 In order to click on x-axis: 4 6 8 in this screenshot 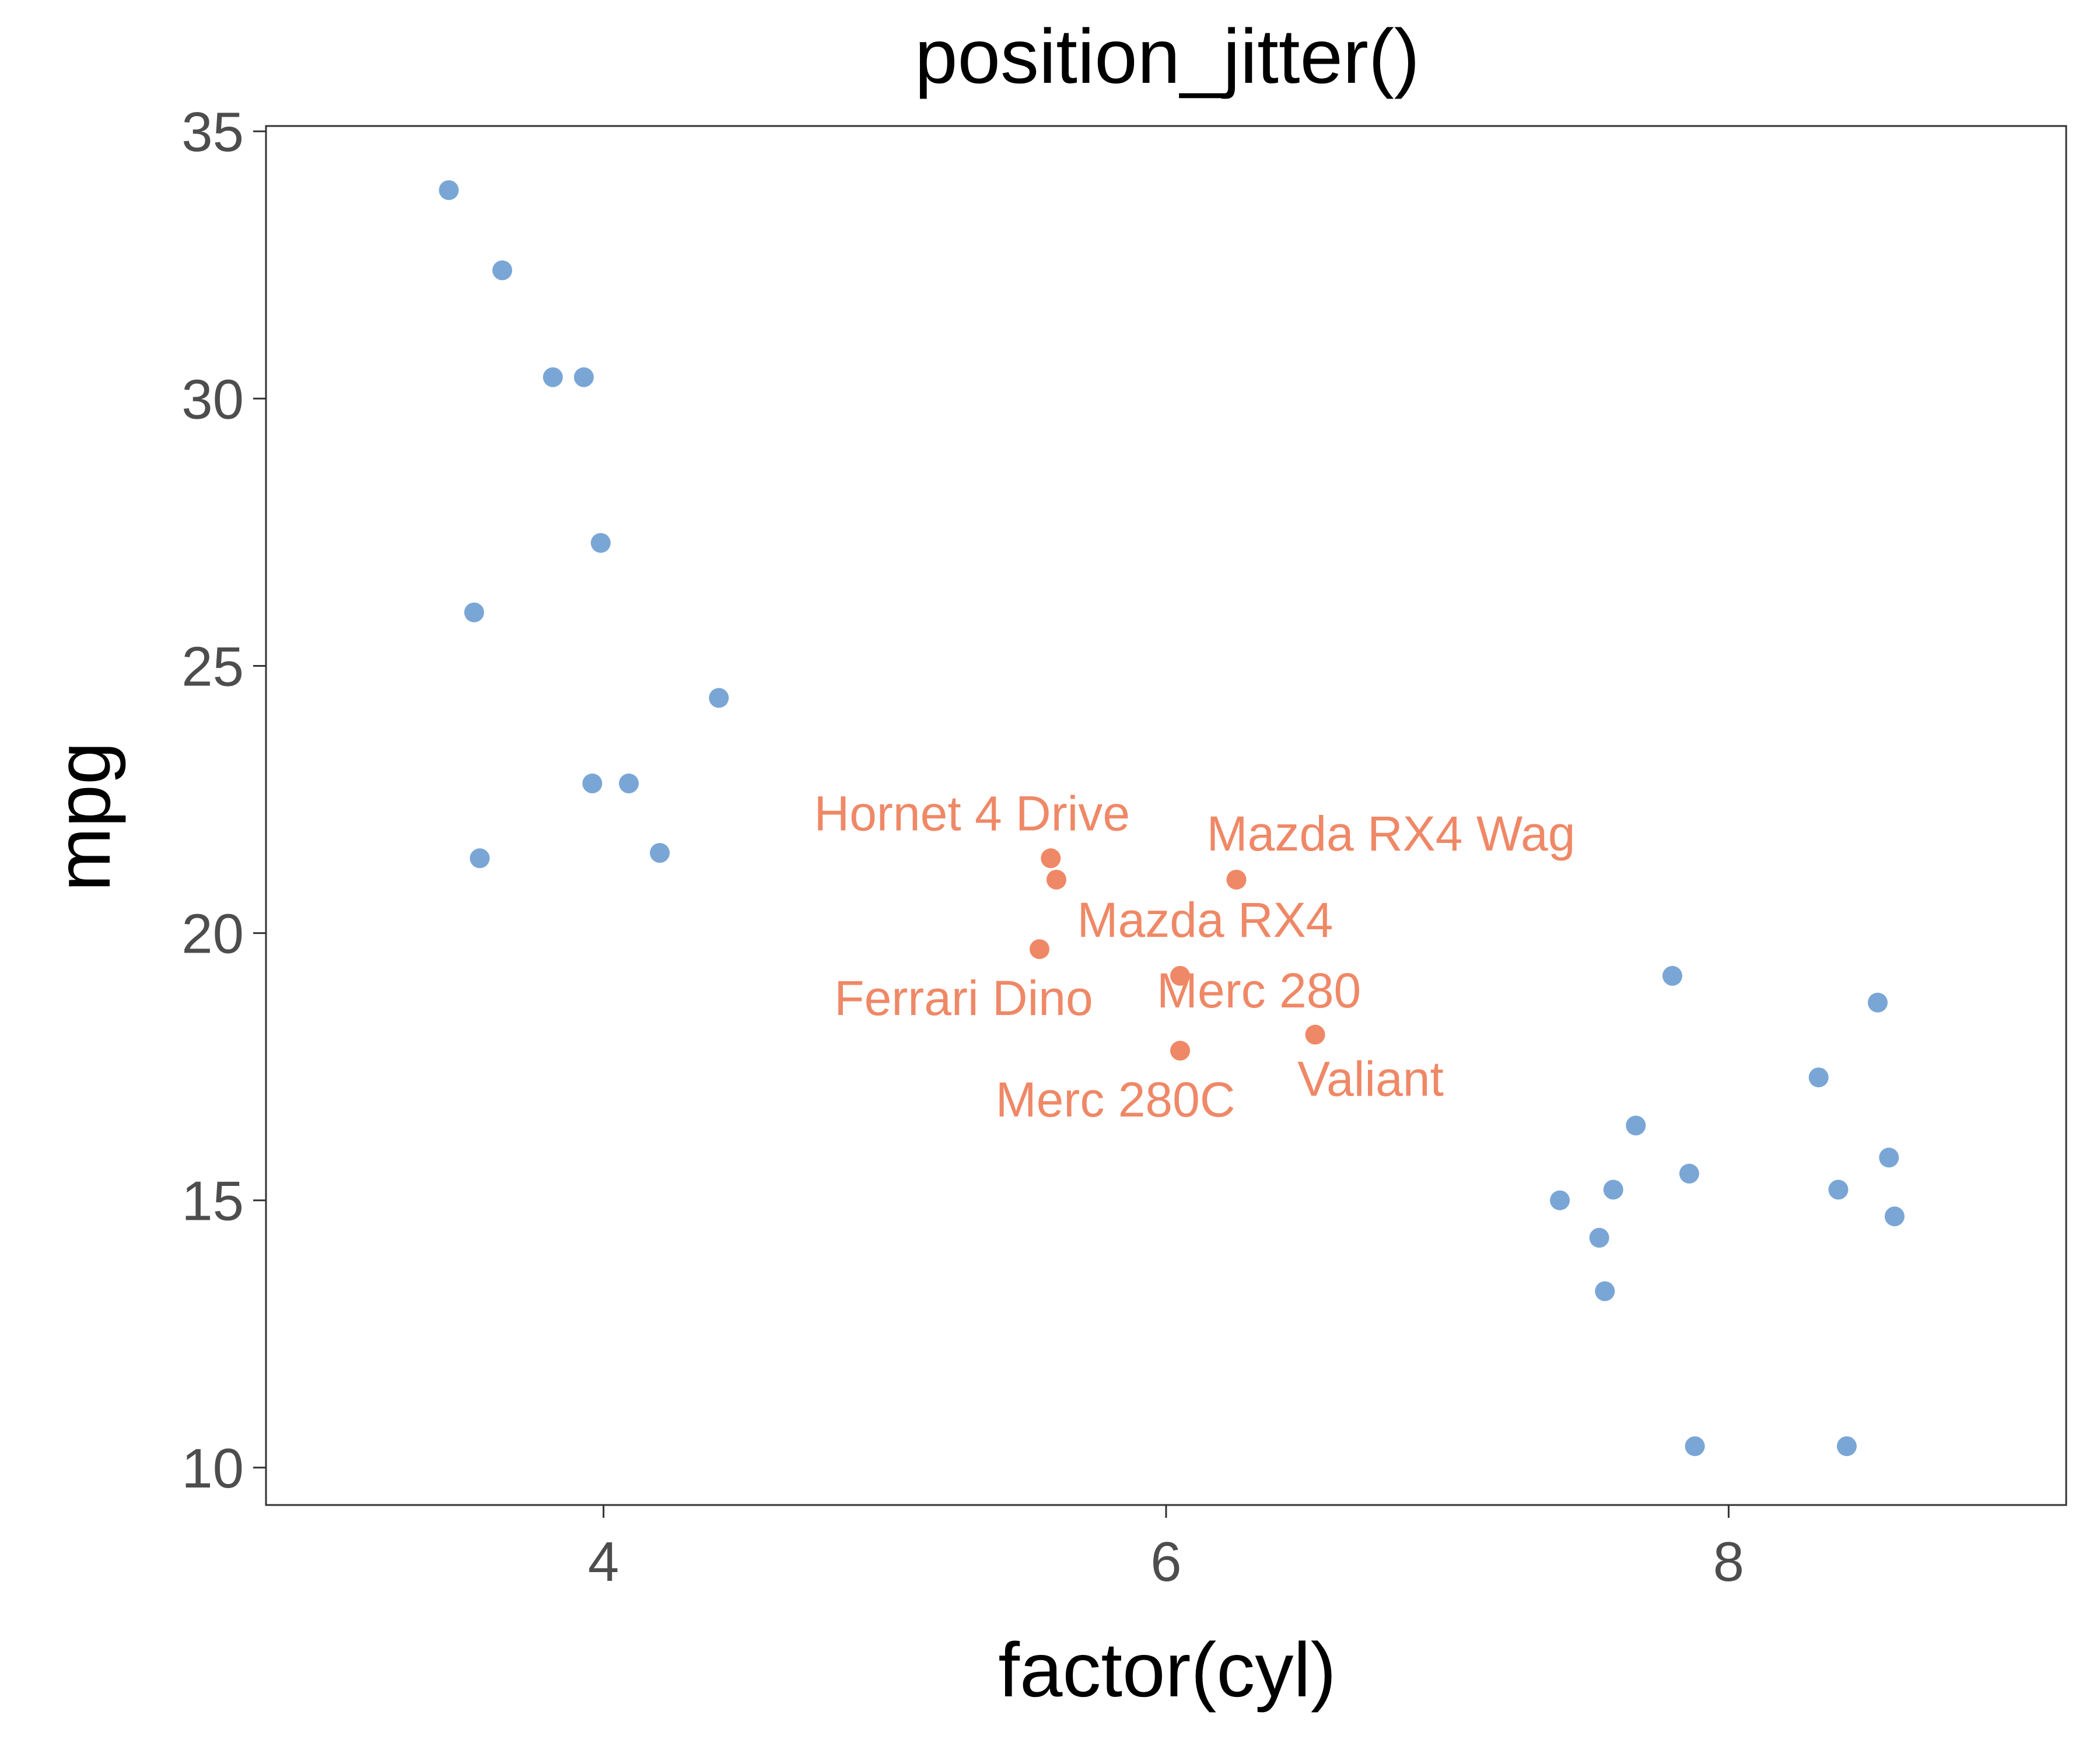, I will do `click(1166, 1549)`.